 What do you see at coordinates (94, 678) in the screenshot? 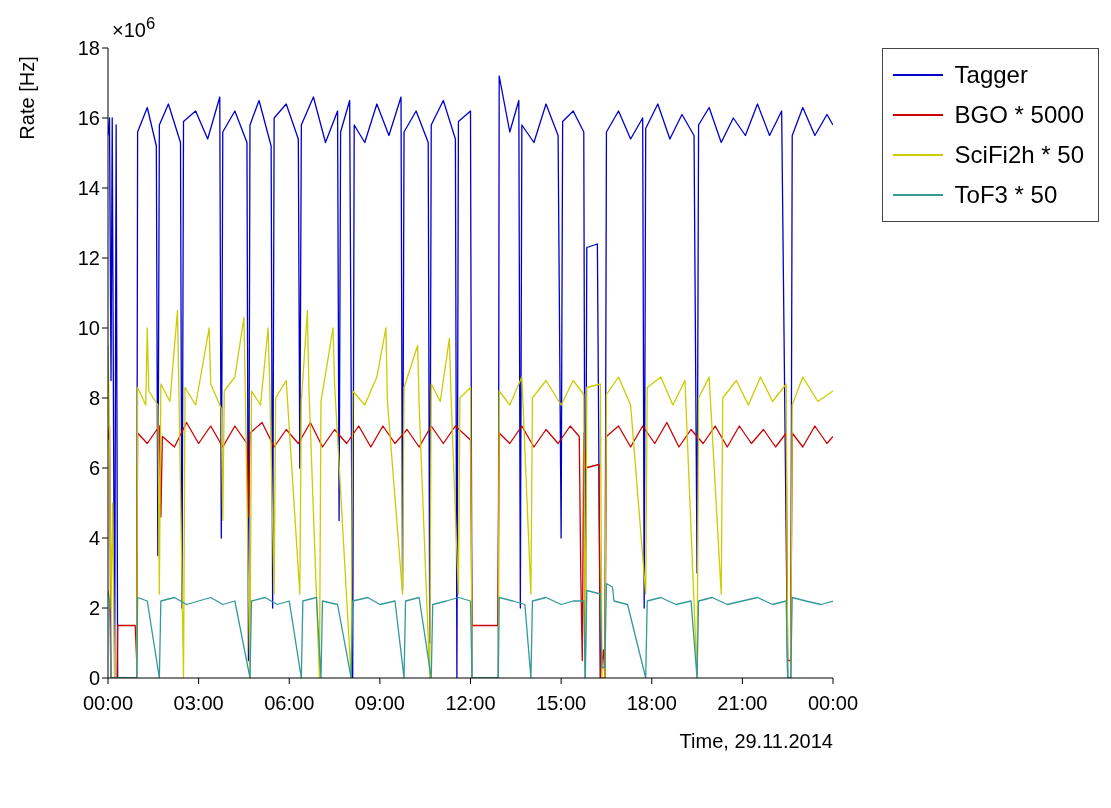
I see `y-tick-label: 0` at bounding box center [94, 678].